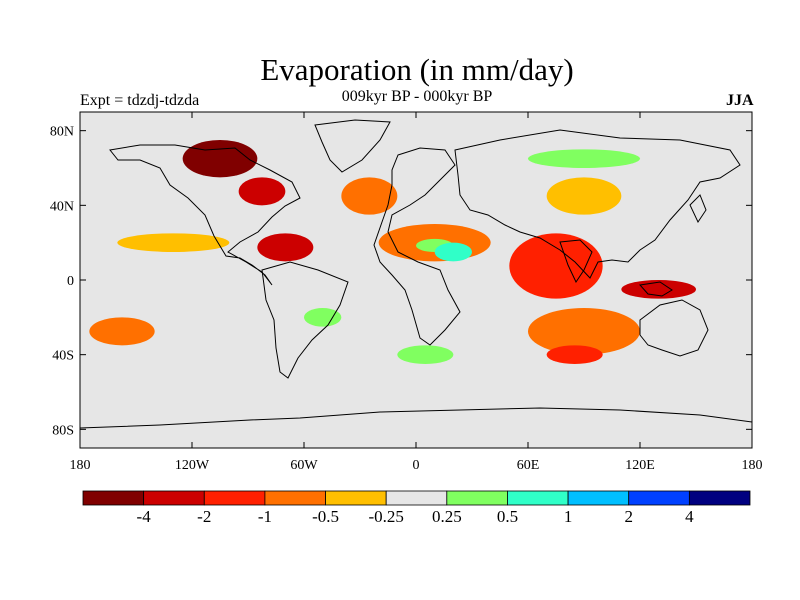  Describe the element at coordinates (369, 196) in the screenshot. I see `anomaly-north-atlantic` at that location.